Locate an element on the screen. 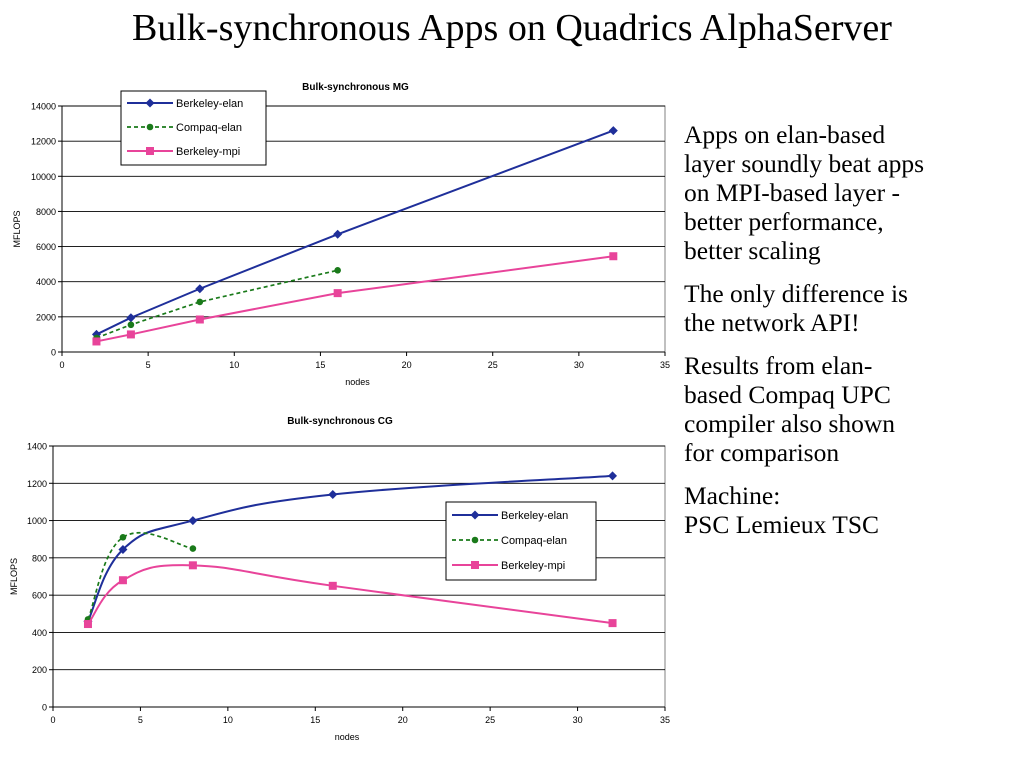 Image resolution: width=1024 pixels, height=768 pixels. mg-legend: Berkeley-elan Compaq-elan Berkeley-mpi is located at coordinates (193, 128).